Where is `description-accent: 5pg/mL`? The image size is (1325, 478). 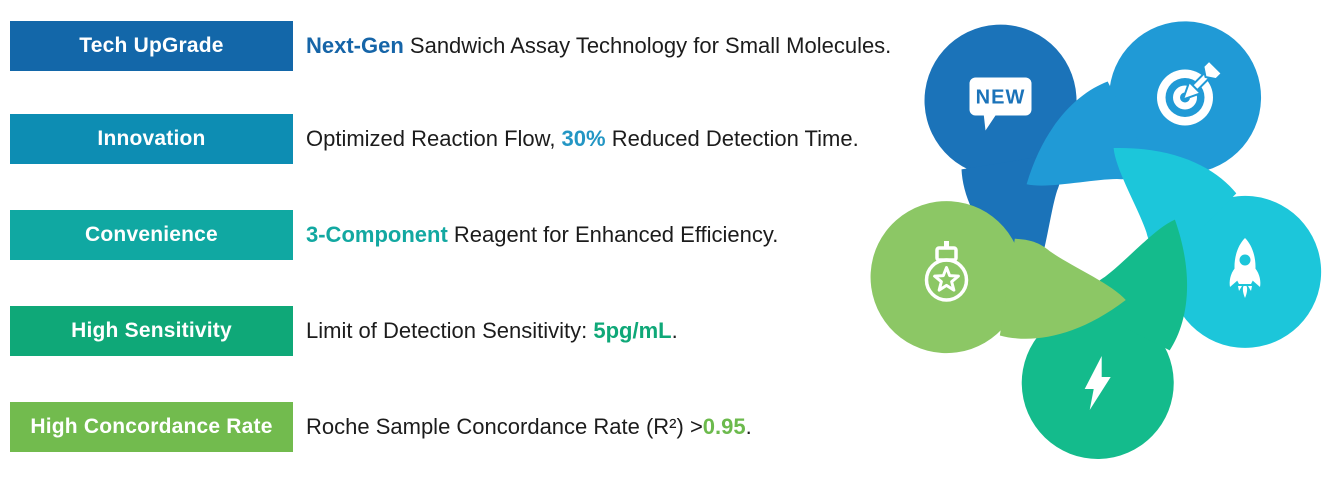
description-accent: 5pg/mL is located at coordinates (632, 330).